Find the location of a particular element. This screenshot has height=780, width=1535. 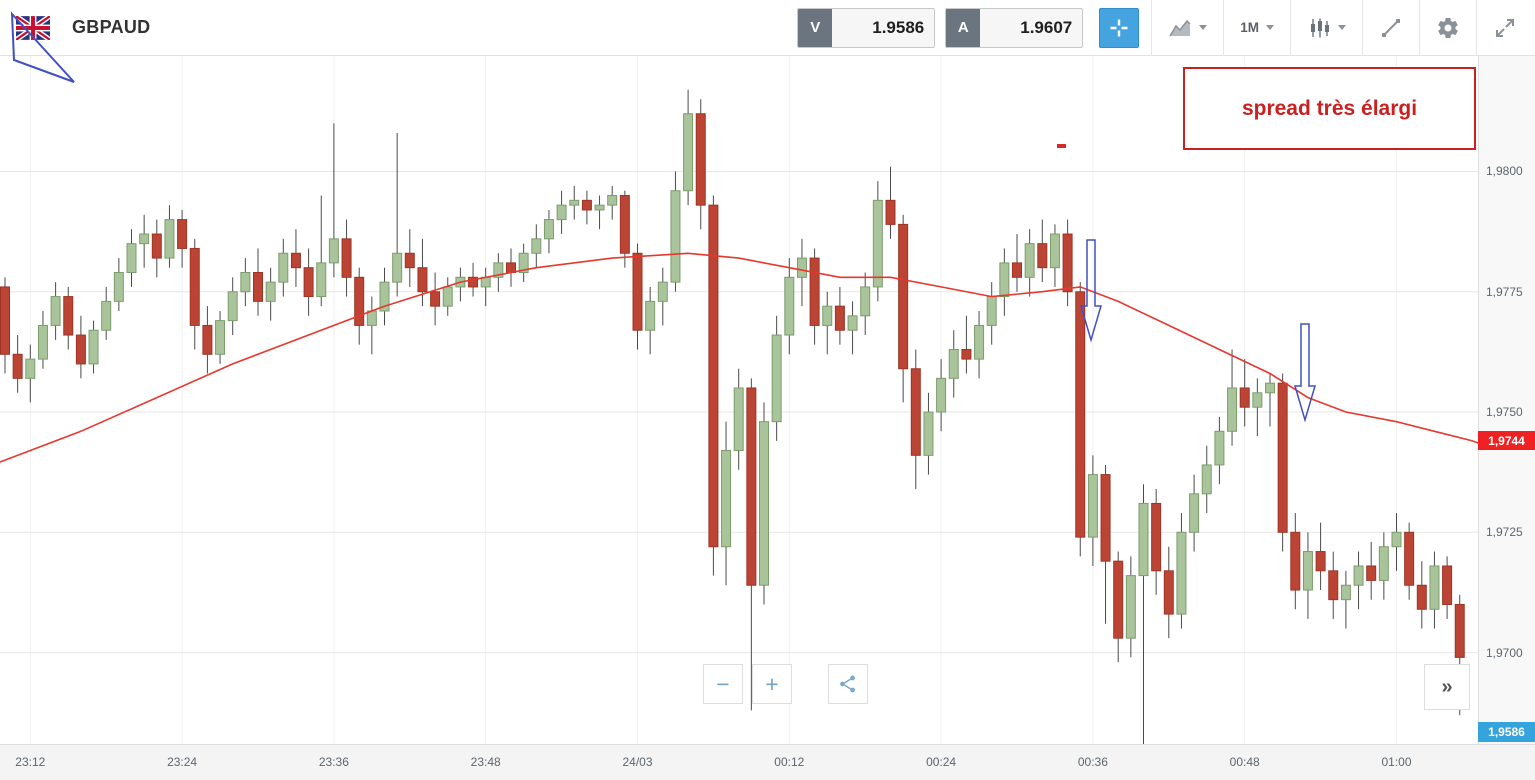

timeframe-label: 1M is located at coordinates (1249, 27).